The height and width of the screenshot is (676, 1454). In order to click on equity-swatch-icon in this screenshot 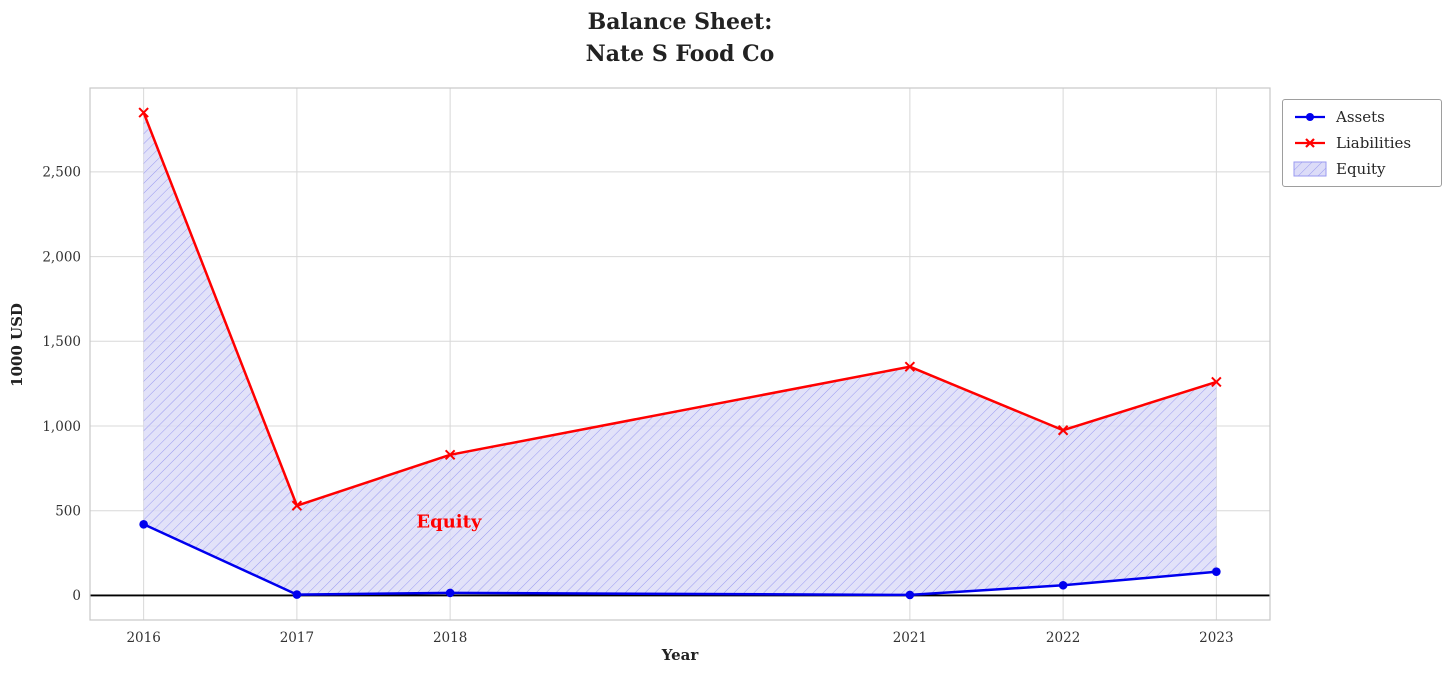, I will do `click(1310, 169)`.